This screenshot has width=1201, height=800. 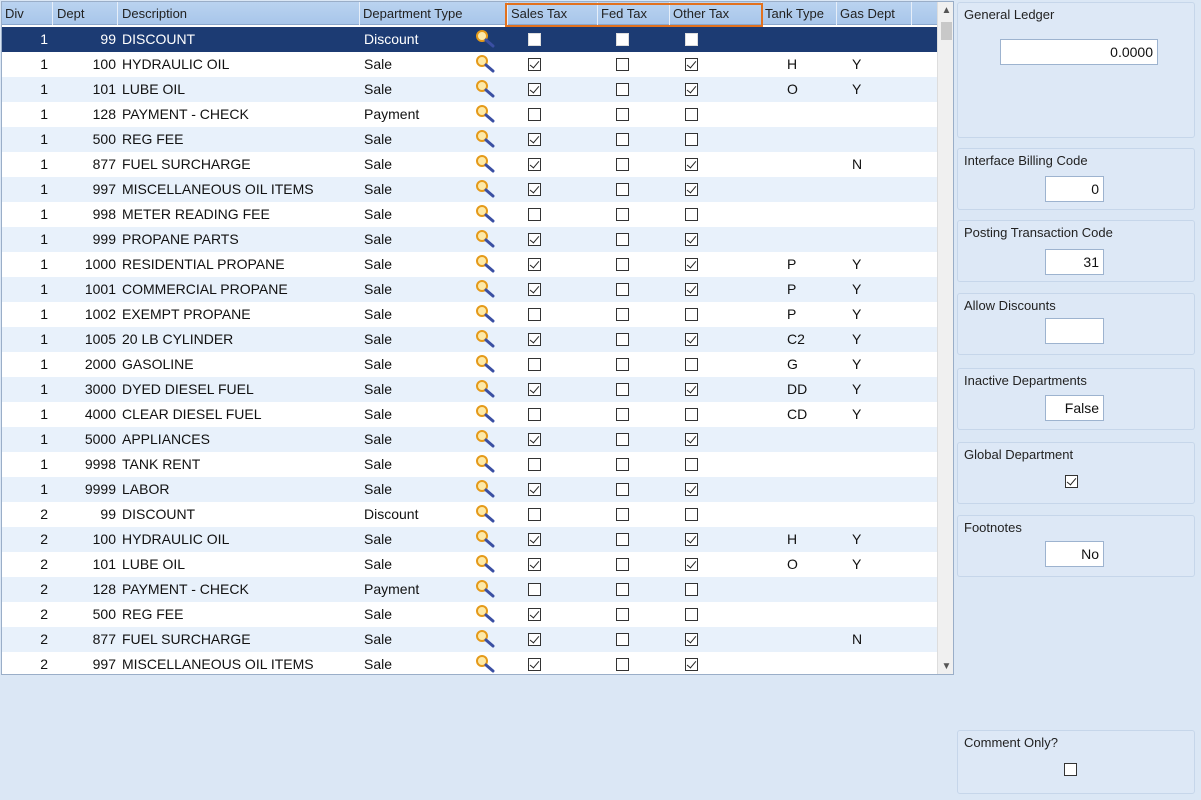 What do you see at coordinates (469, 489) in the screenshot?
I see `table-row: 1 9999 LABOR Sale` at bounding box center [469, 489].